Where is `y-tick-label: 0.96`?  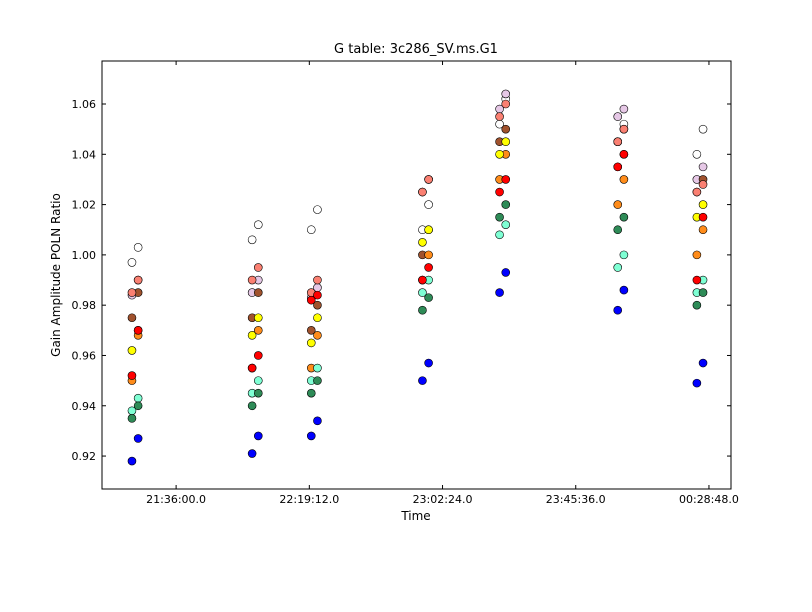 y-tick-label: 0.96 is located at coordinates (84, 355).